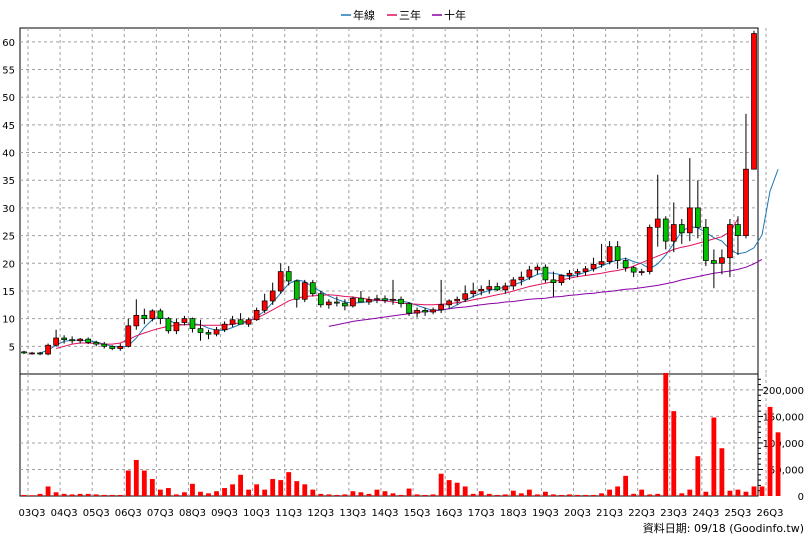 The width and height of the screenshot is (808, 540). Describe the element at coordinates (8, 71) in the screenshot. I see `price-tick-label: 55` at that location.